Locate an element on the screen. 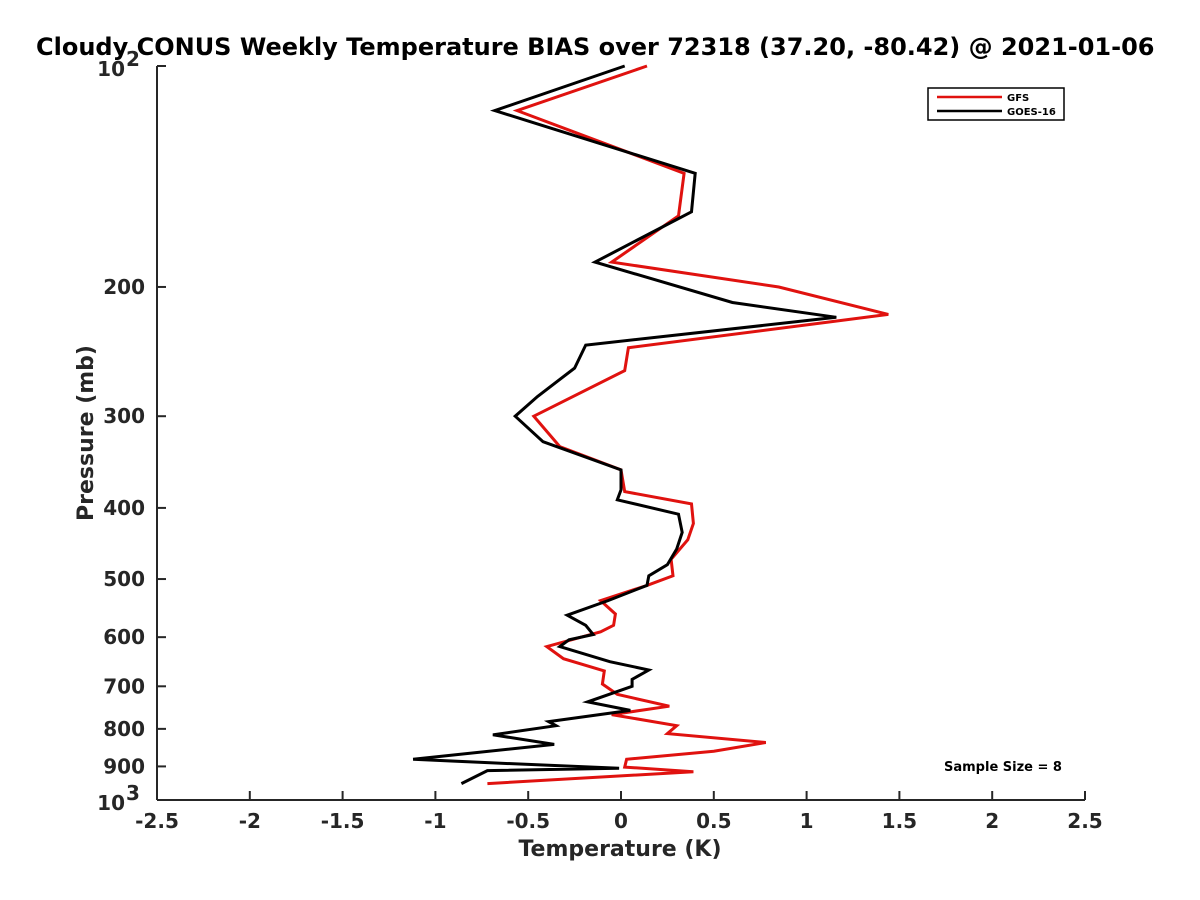 This screenshot has height=900, width=1200. y-axis-label: Pressure (mb) is located at coordinates (86, 433).